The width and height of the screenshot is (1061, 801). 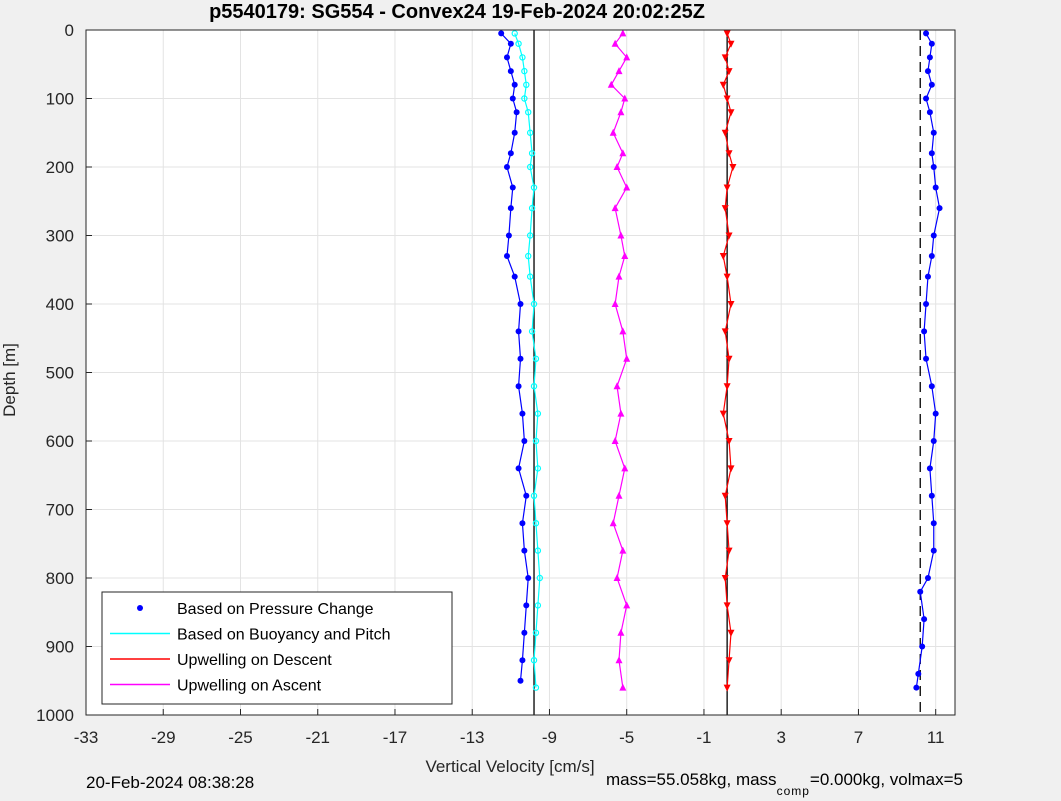 What do you see at coordinates (170, 782) in the screenshot?
I see `footer-date: 20-Feb-2024 08:38:28` at bounding box center [170, 782].